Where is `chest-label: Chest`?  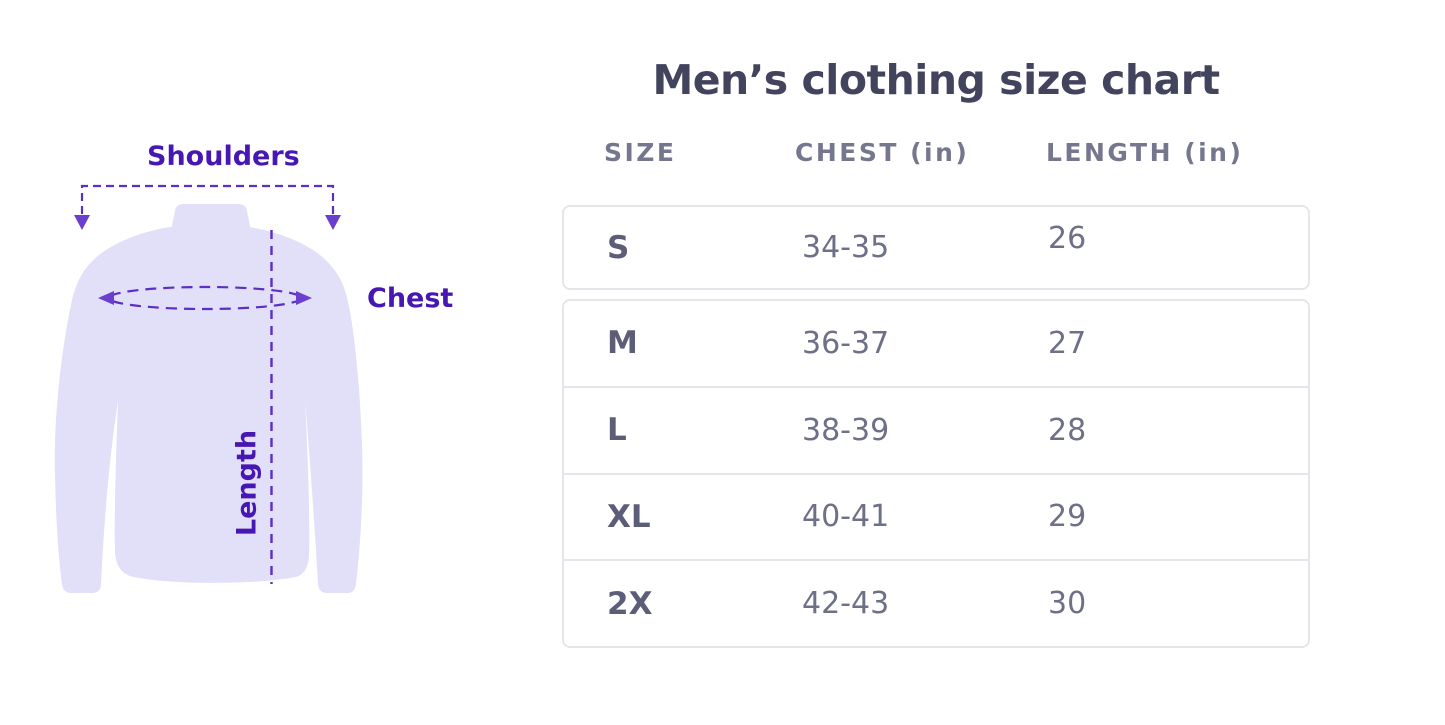
chest-label: Chest is located at coordinates (410, 298).